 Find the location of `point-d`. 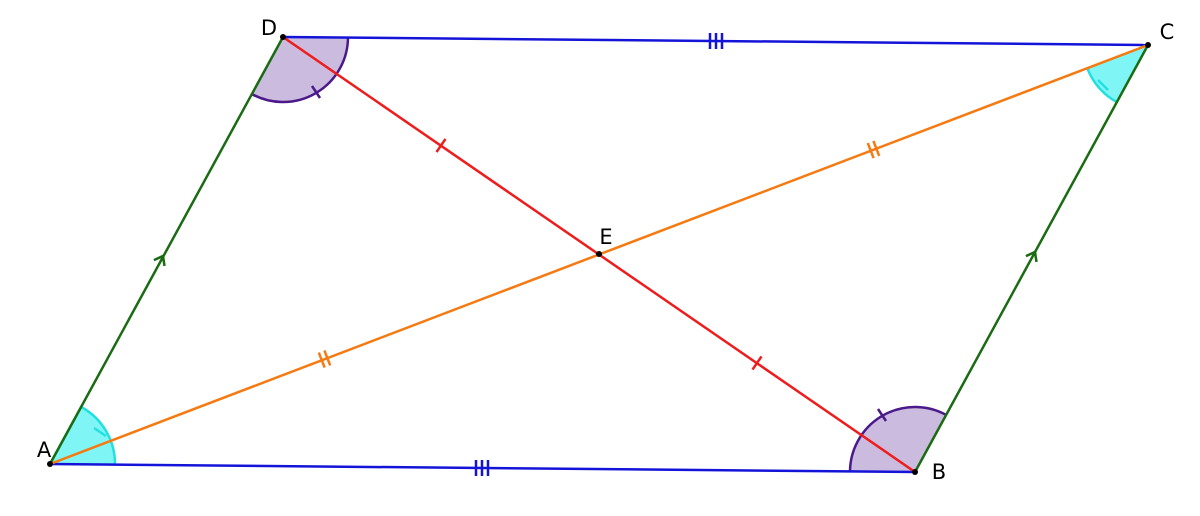

point-d is located at coordinates (283, 37).